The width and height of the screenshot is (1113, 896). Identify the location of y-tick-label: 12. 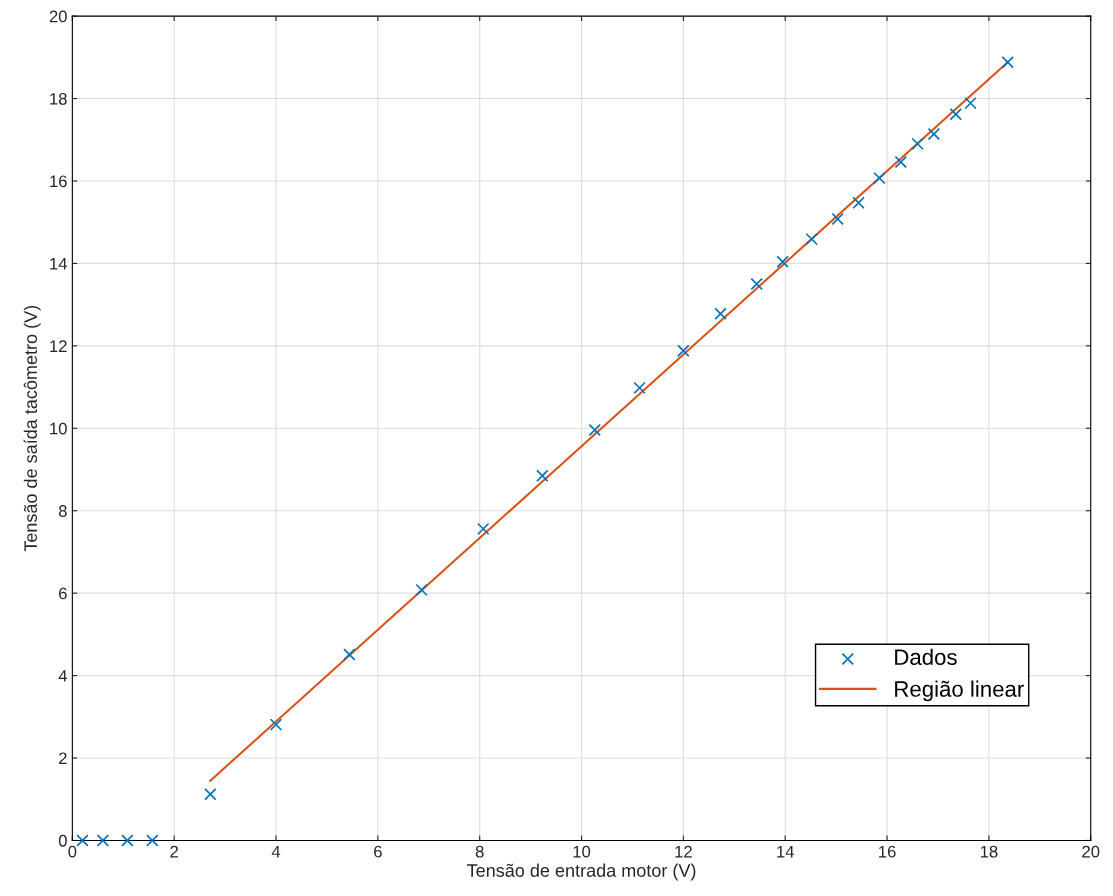
(58, 346).